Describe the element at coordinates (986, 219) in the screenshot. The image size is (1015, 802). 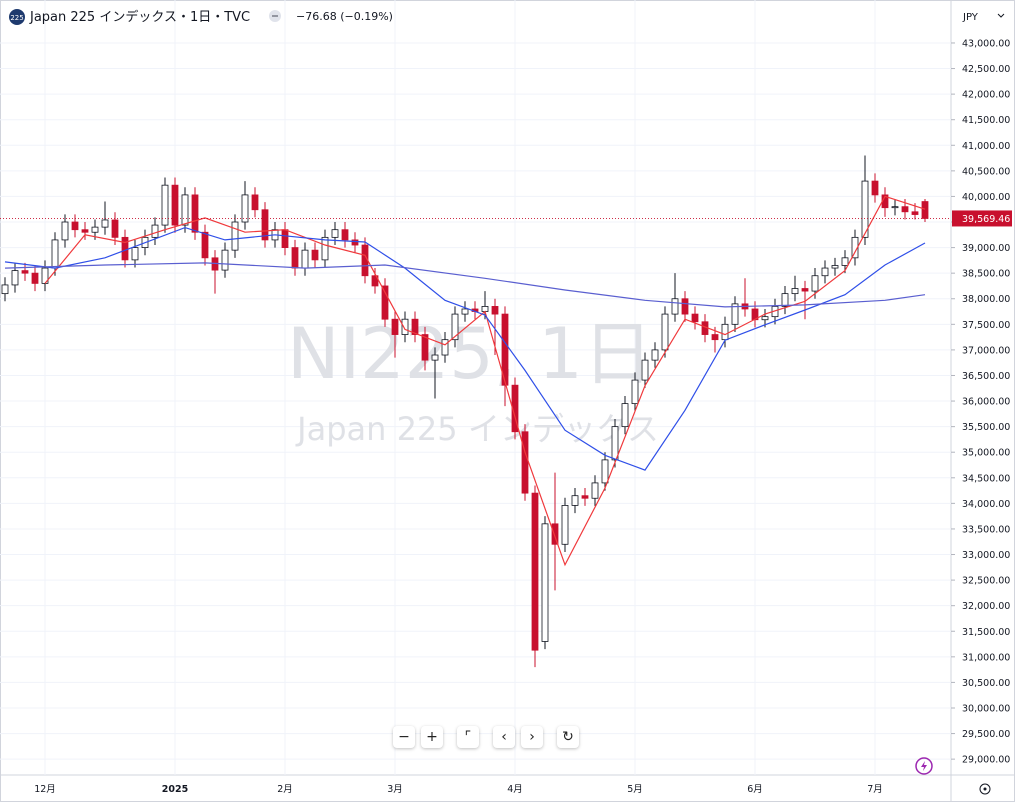
I see `last-price-label: 39,569.46` at that location.